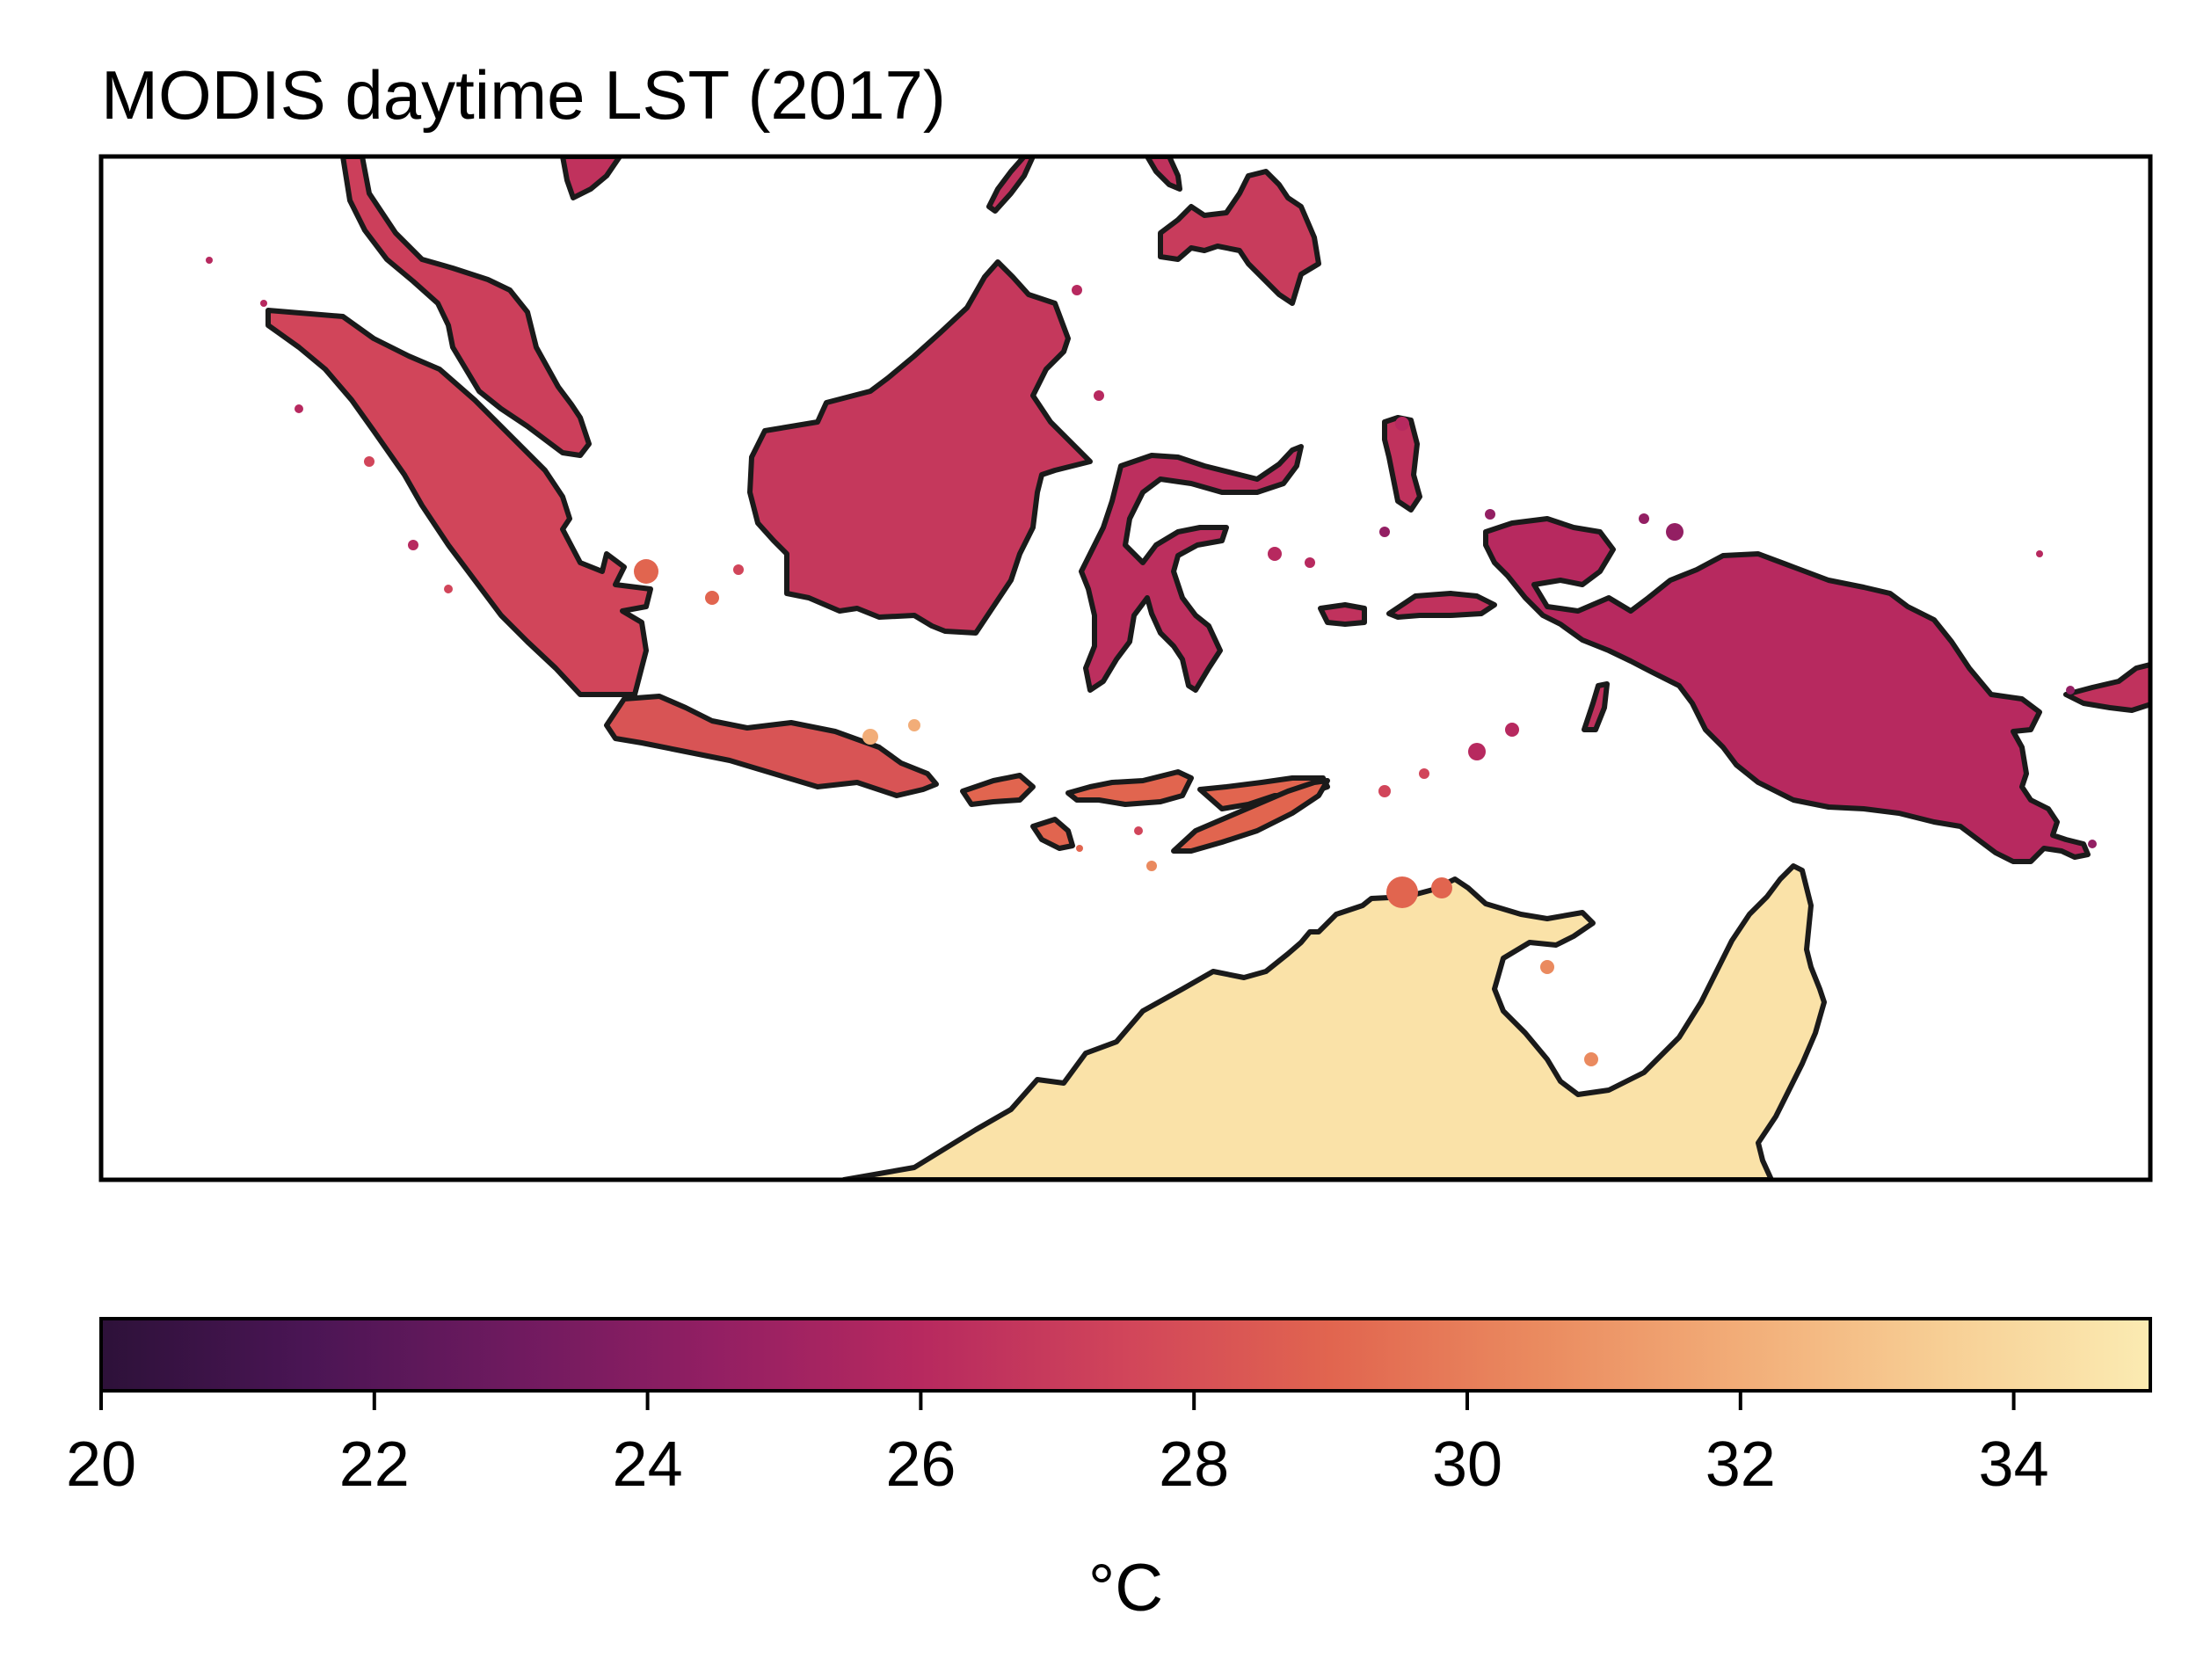 The image size is (2189, 1680). What do you see at coordinates (1052, 834) in the screenshot?
I see `landmass-sumba` at bounding box center [1052, 834].